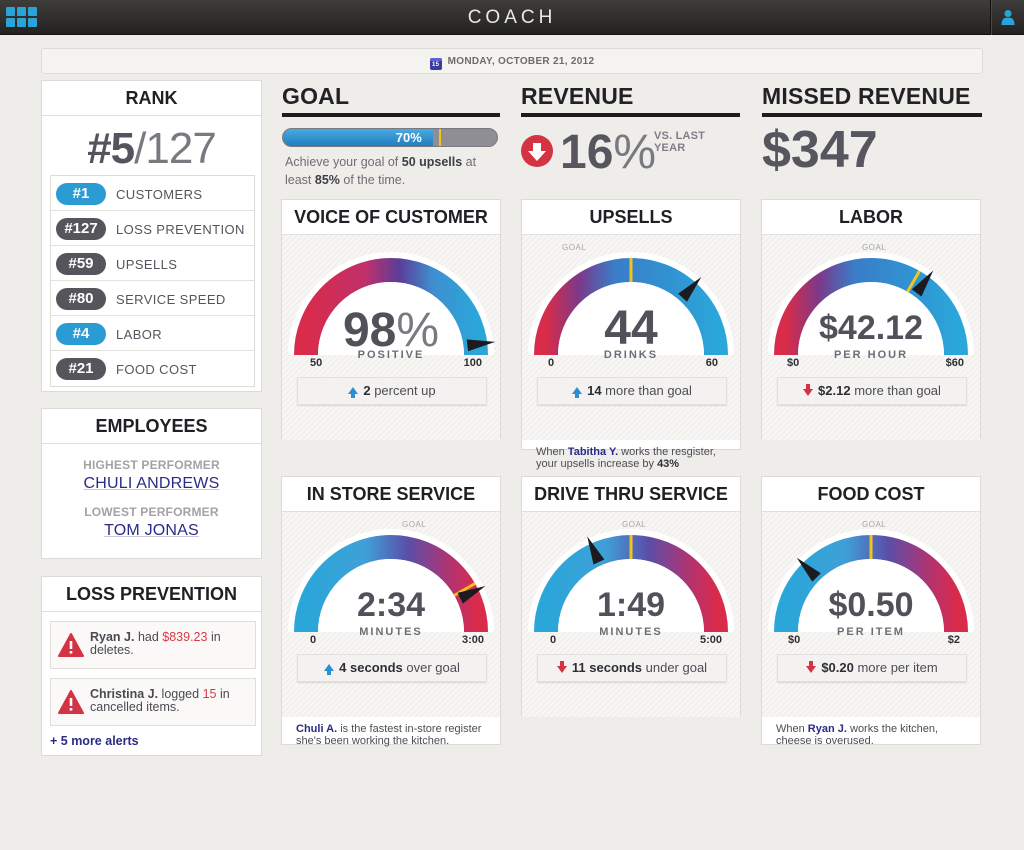 This screenshot has width=1024, height=850. What do you see at coordinates (635, 152) in the screenshot?
I see `revenue-pct: %` at bounding box center [635, 152].